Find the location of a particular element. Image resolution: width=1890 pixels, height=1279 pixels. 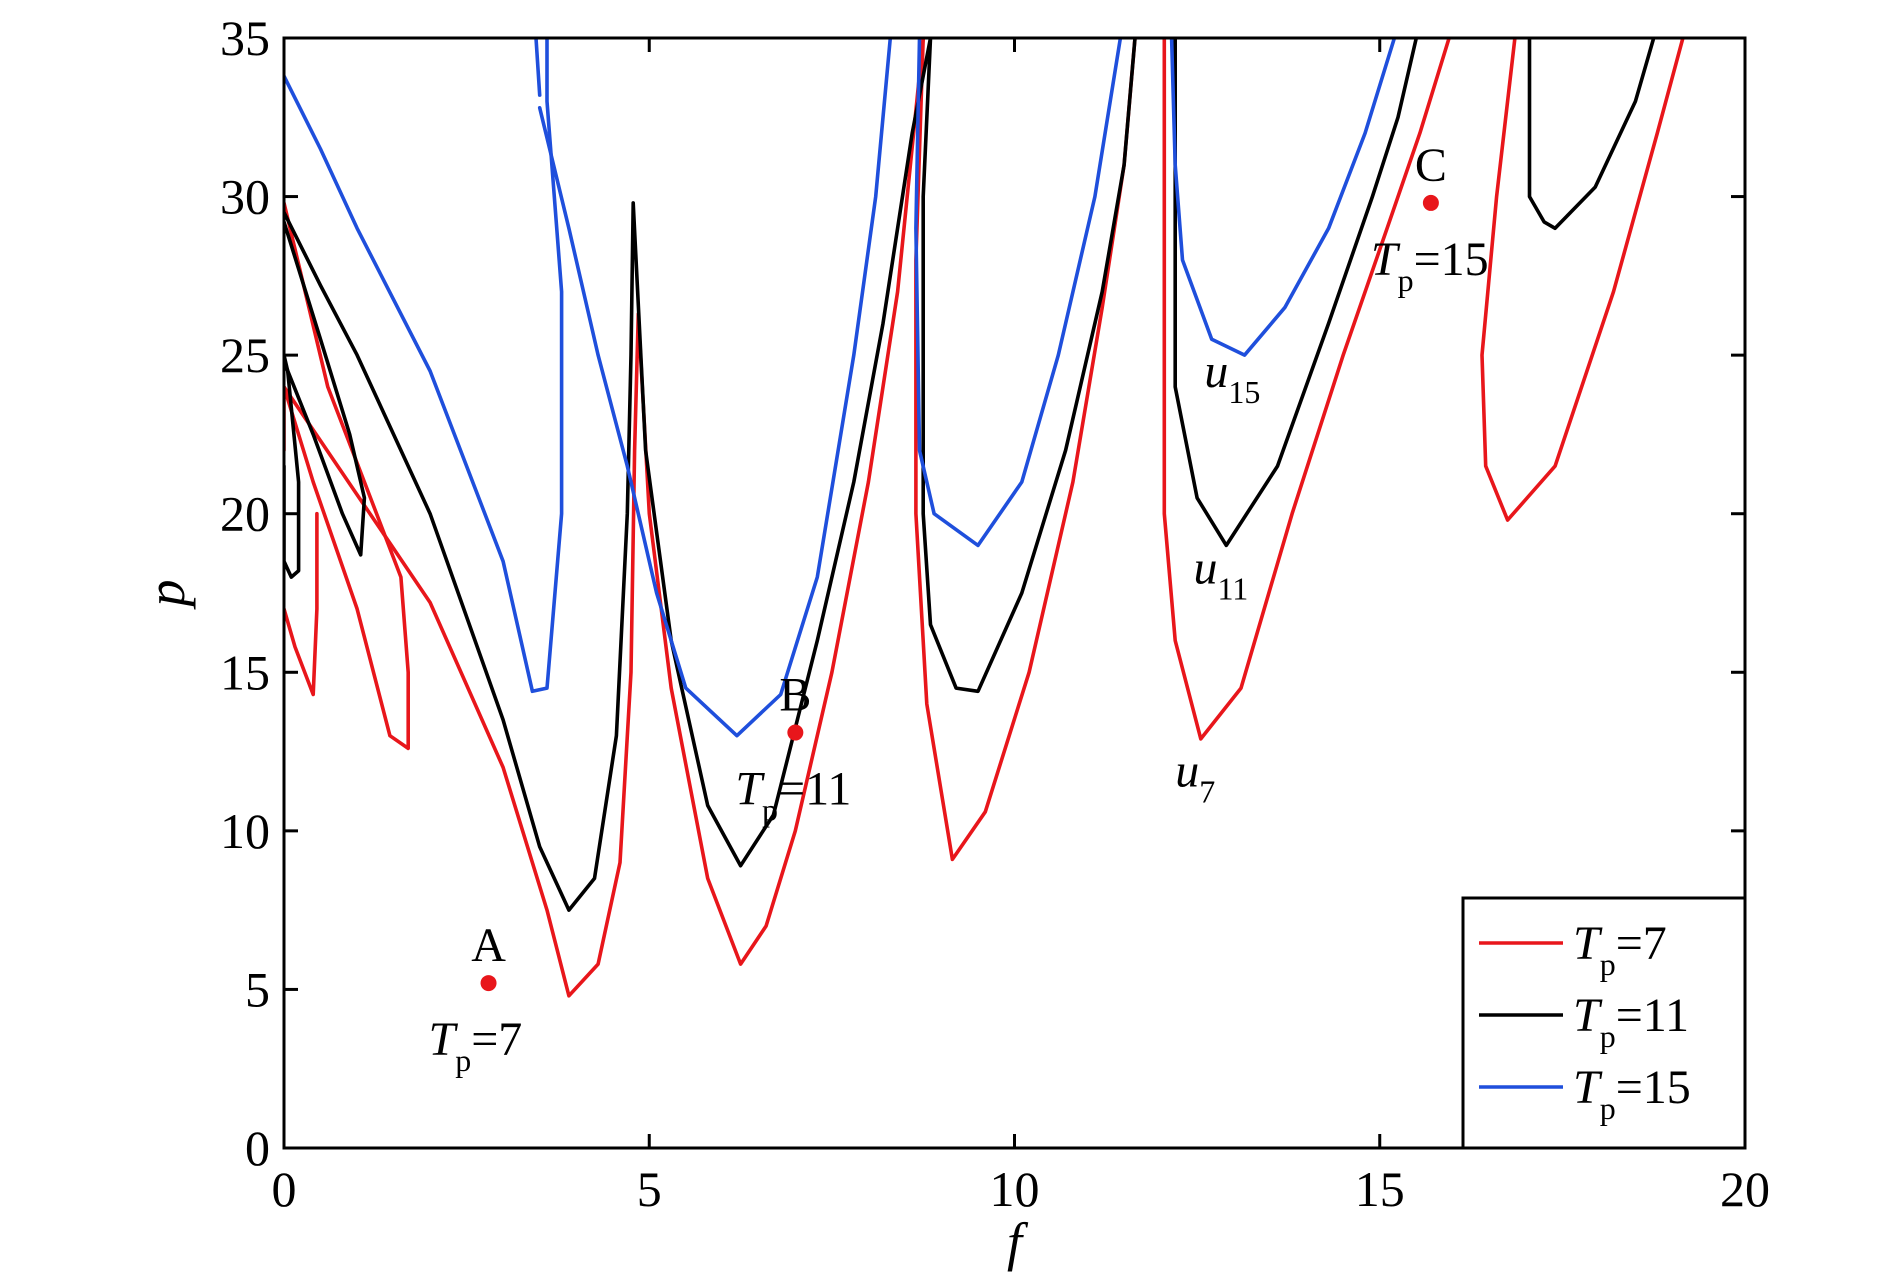

point-B-marker is located at coordinates (795, 732).